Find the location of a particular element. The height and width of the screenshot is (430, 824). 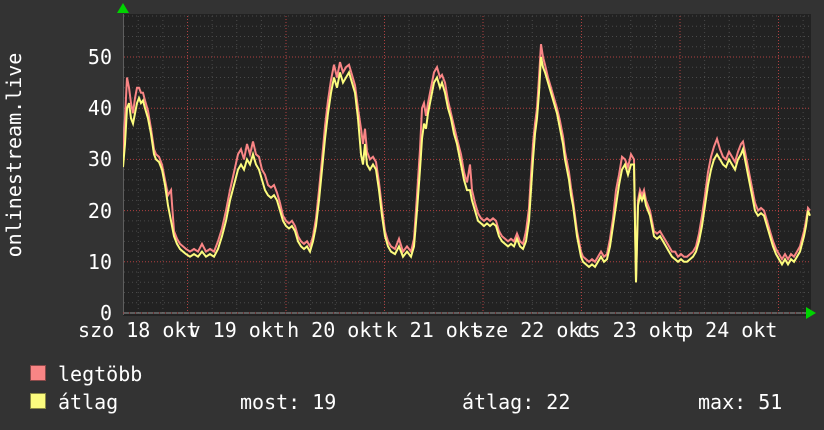

y-axis-arrow-icon is located at coordinates (123, 8).